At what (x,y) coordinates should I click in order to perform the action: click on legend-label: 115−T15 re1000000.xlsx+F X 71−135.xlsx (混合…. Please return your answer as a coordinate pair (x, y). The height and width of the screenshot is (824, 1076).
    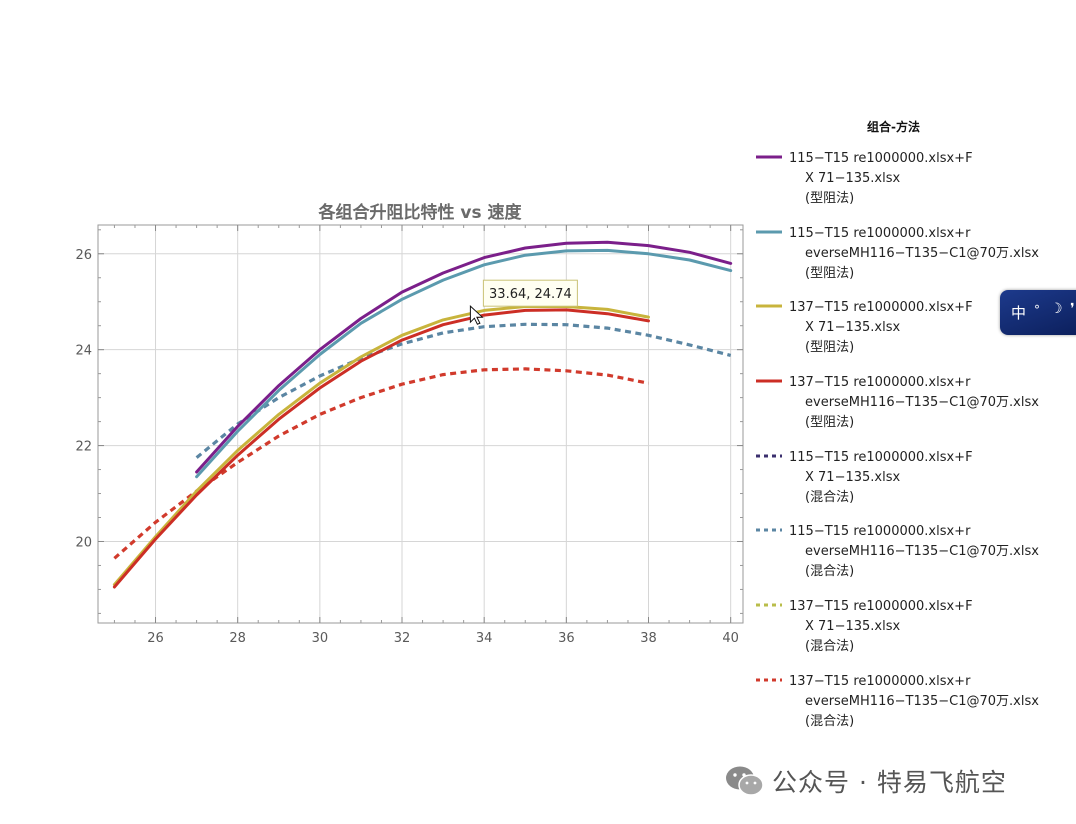
    Looking at the image, I should click on (881, 478).